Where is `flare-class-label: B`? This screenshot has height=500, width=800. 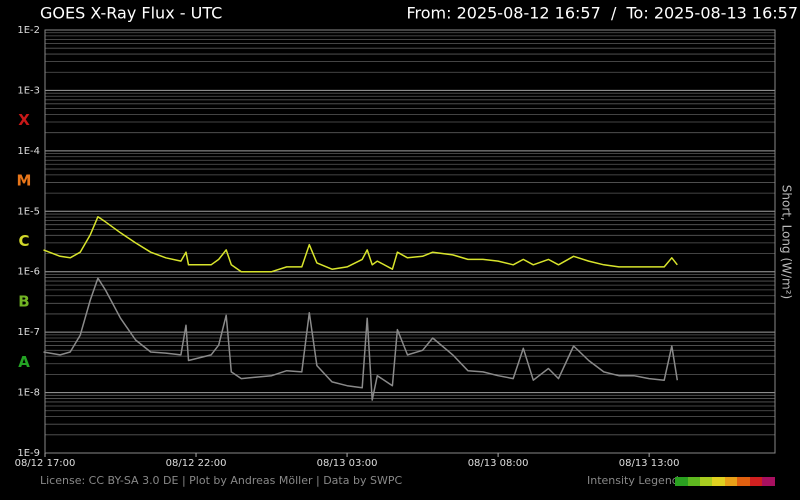
flare-class-label: B is located at coordinates (23, 301).